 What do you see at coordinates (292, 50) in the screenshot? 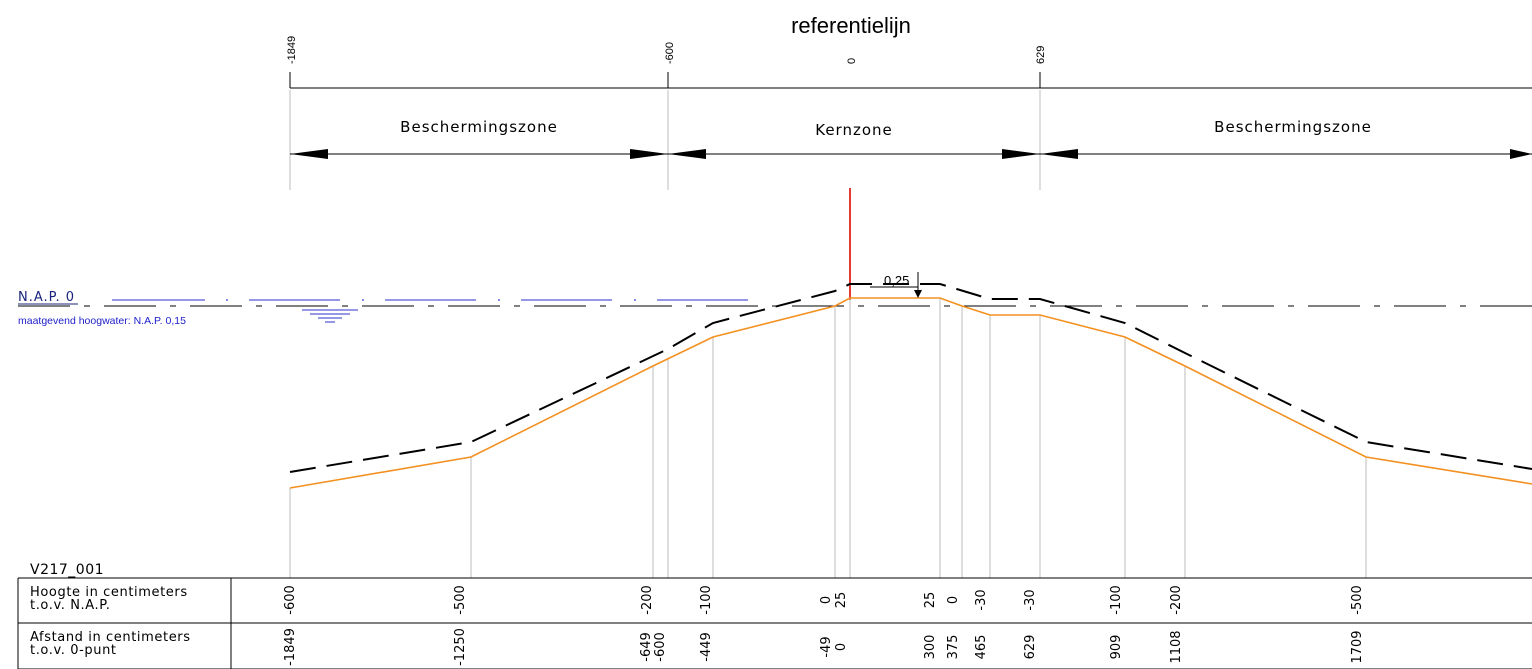
I see `top-tick-label: -1849` at bounding box center [292, 50].